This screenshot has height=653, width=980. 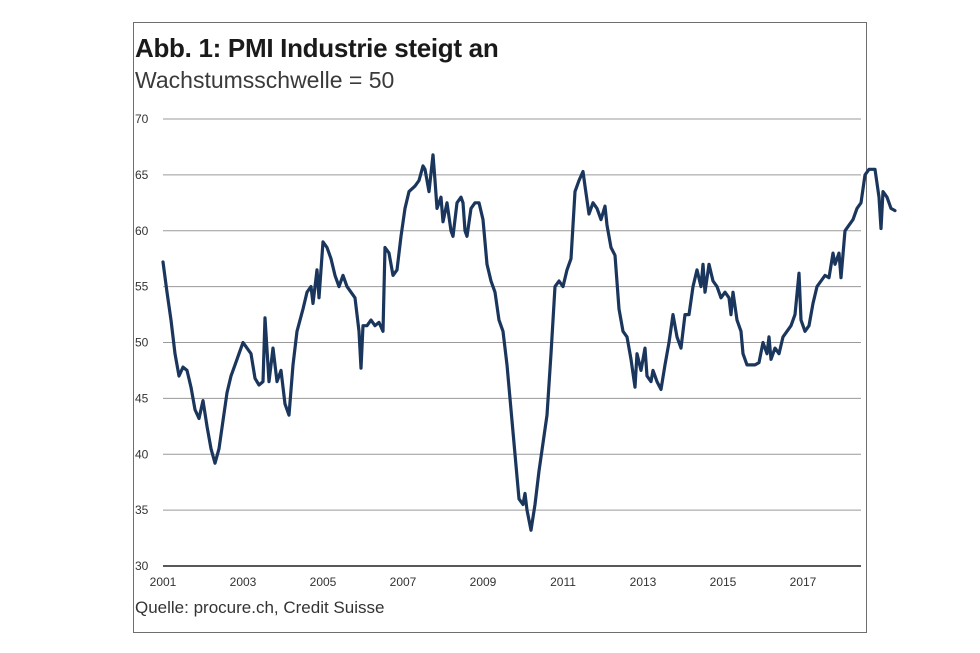 I want to click on x-tick-label: 2015, so click(x=723, y=582).